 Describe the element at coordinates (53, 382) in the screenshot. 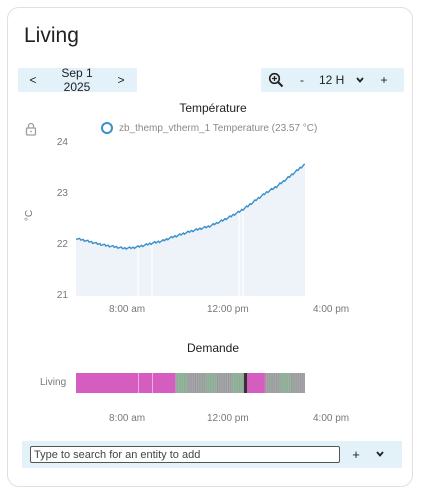

I see `demand-row-label: Living` at that location.